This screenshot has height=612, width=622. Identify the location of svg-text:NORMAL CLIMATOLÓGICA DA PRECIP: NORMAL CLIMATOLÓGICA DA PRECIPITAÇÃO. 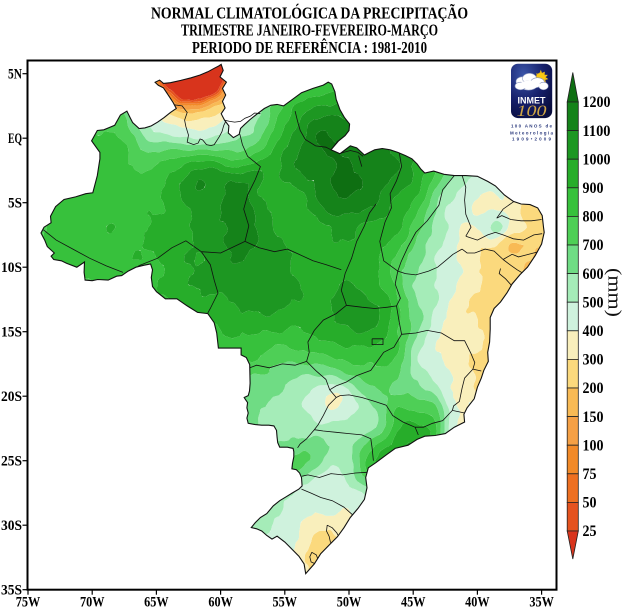
(309, 12).